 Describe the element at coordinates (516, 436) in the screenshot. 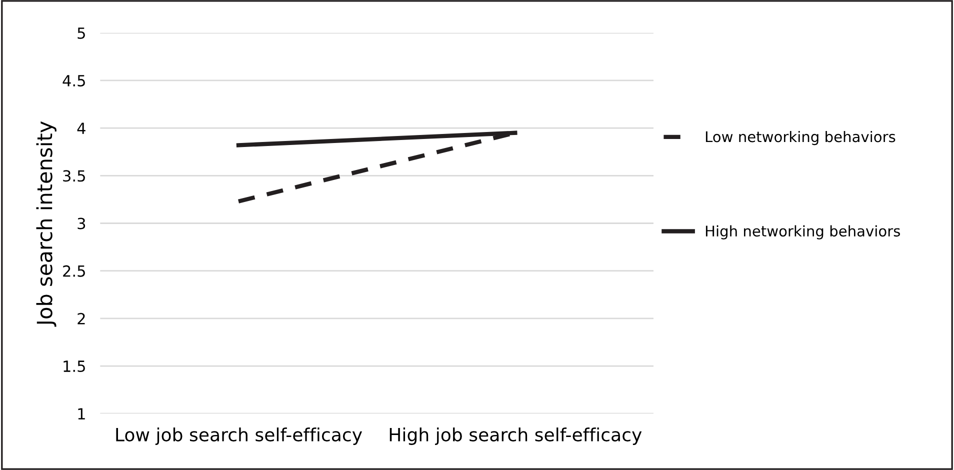

I see `x-tick-label: High job search self-efficacy` at that location.